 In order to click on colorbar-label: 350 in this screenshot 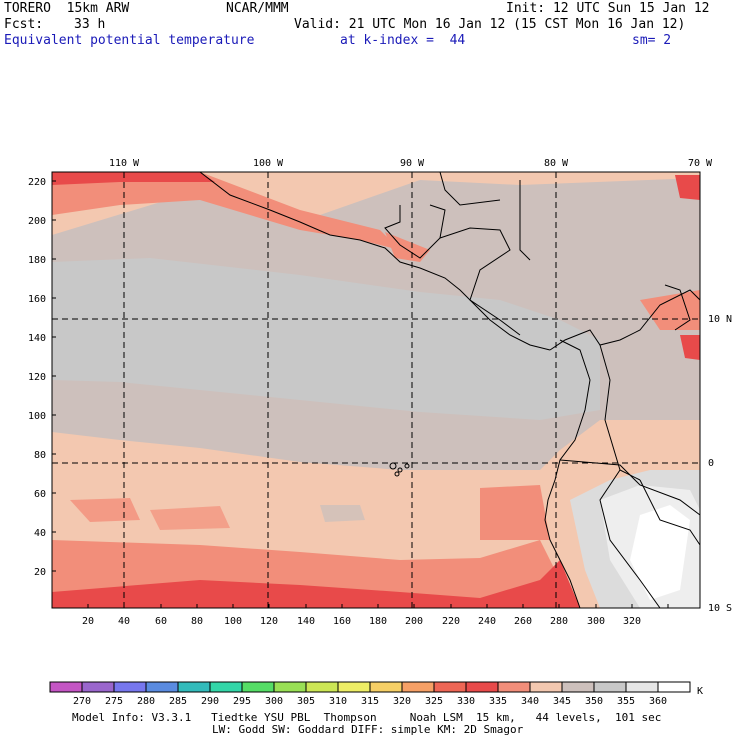, I will do `click(594, 701)`.